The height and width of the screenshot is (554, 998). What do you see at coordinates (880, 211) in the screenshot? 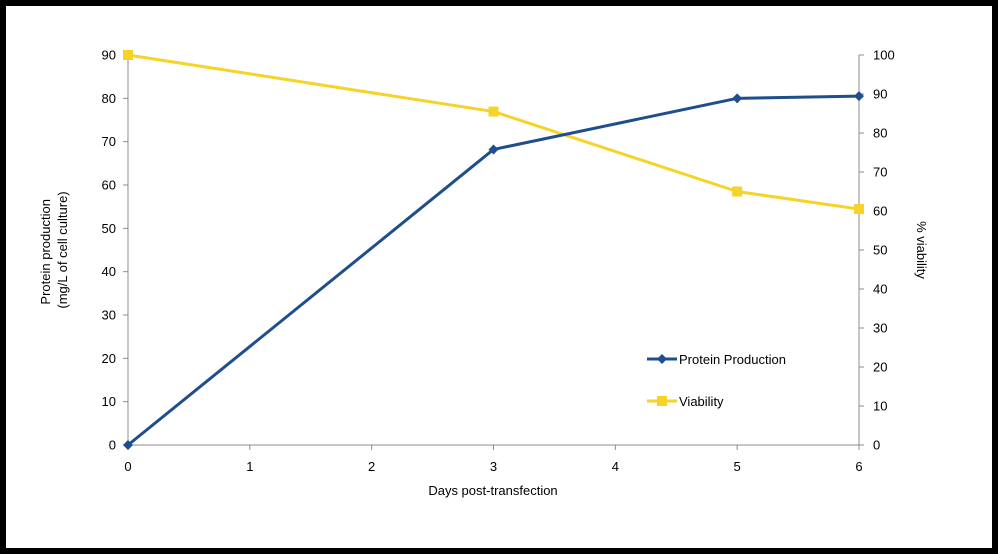
I see `right-y-tick-label: 60` at bounding box center [880, 211].